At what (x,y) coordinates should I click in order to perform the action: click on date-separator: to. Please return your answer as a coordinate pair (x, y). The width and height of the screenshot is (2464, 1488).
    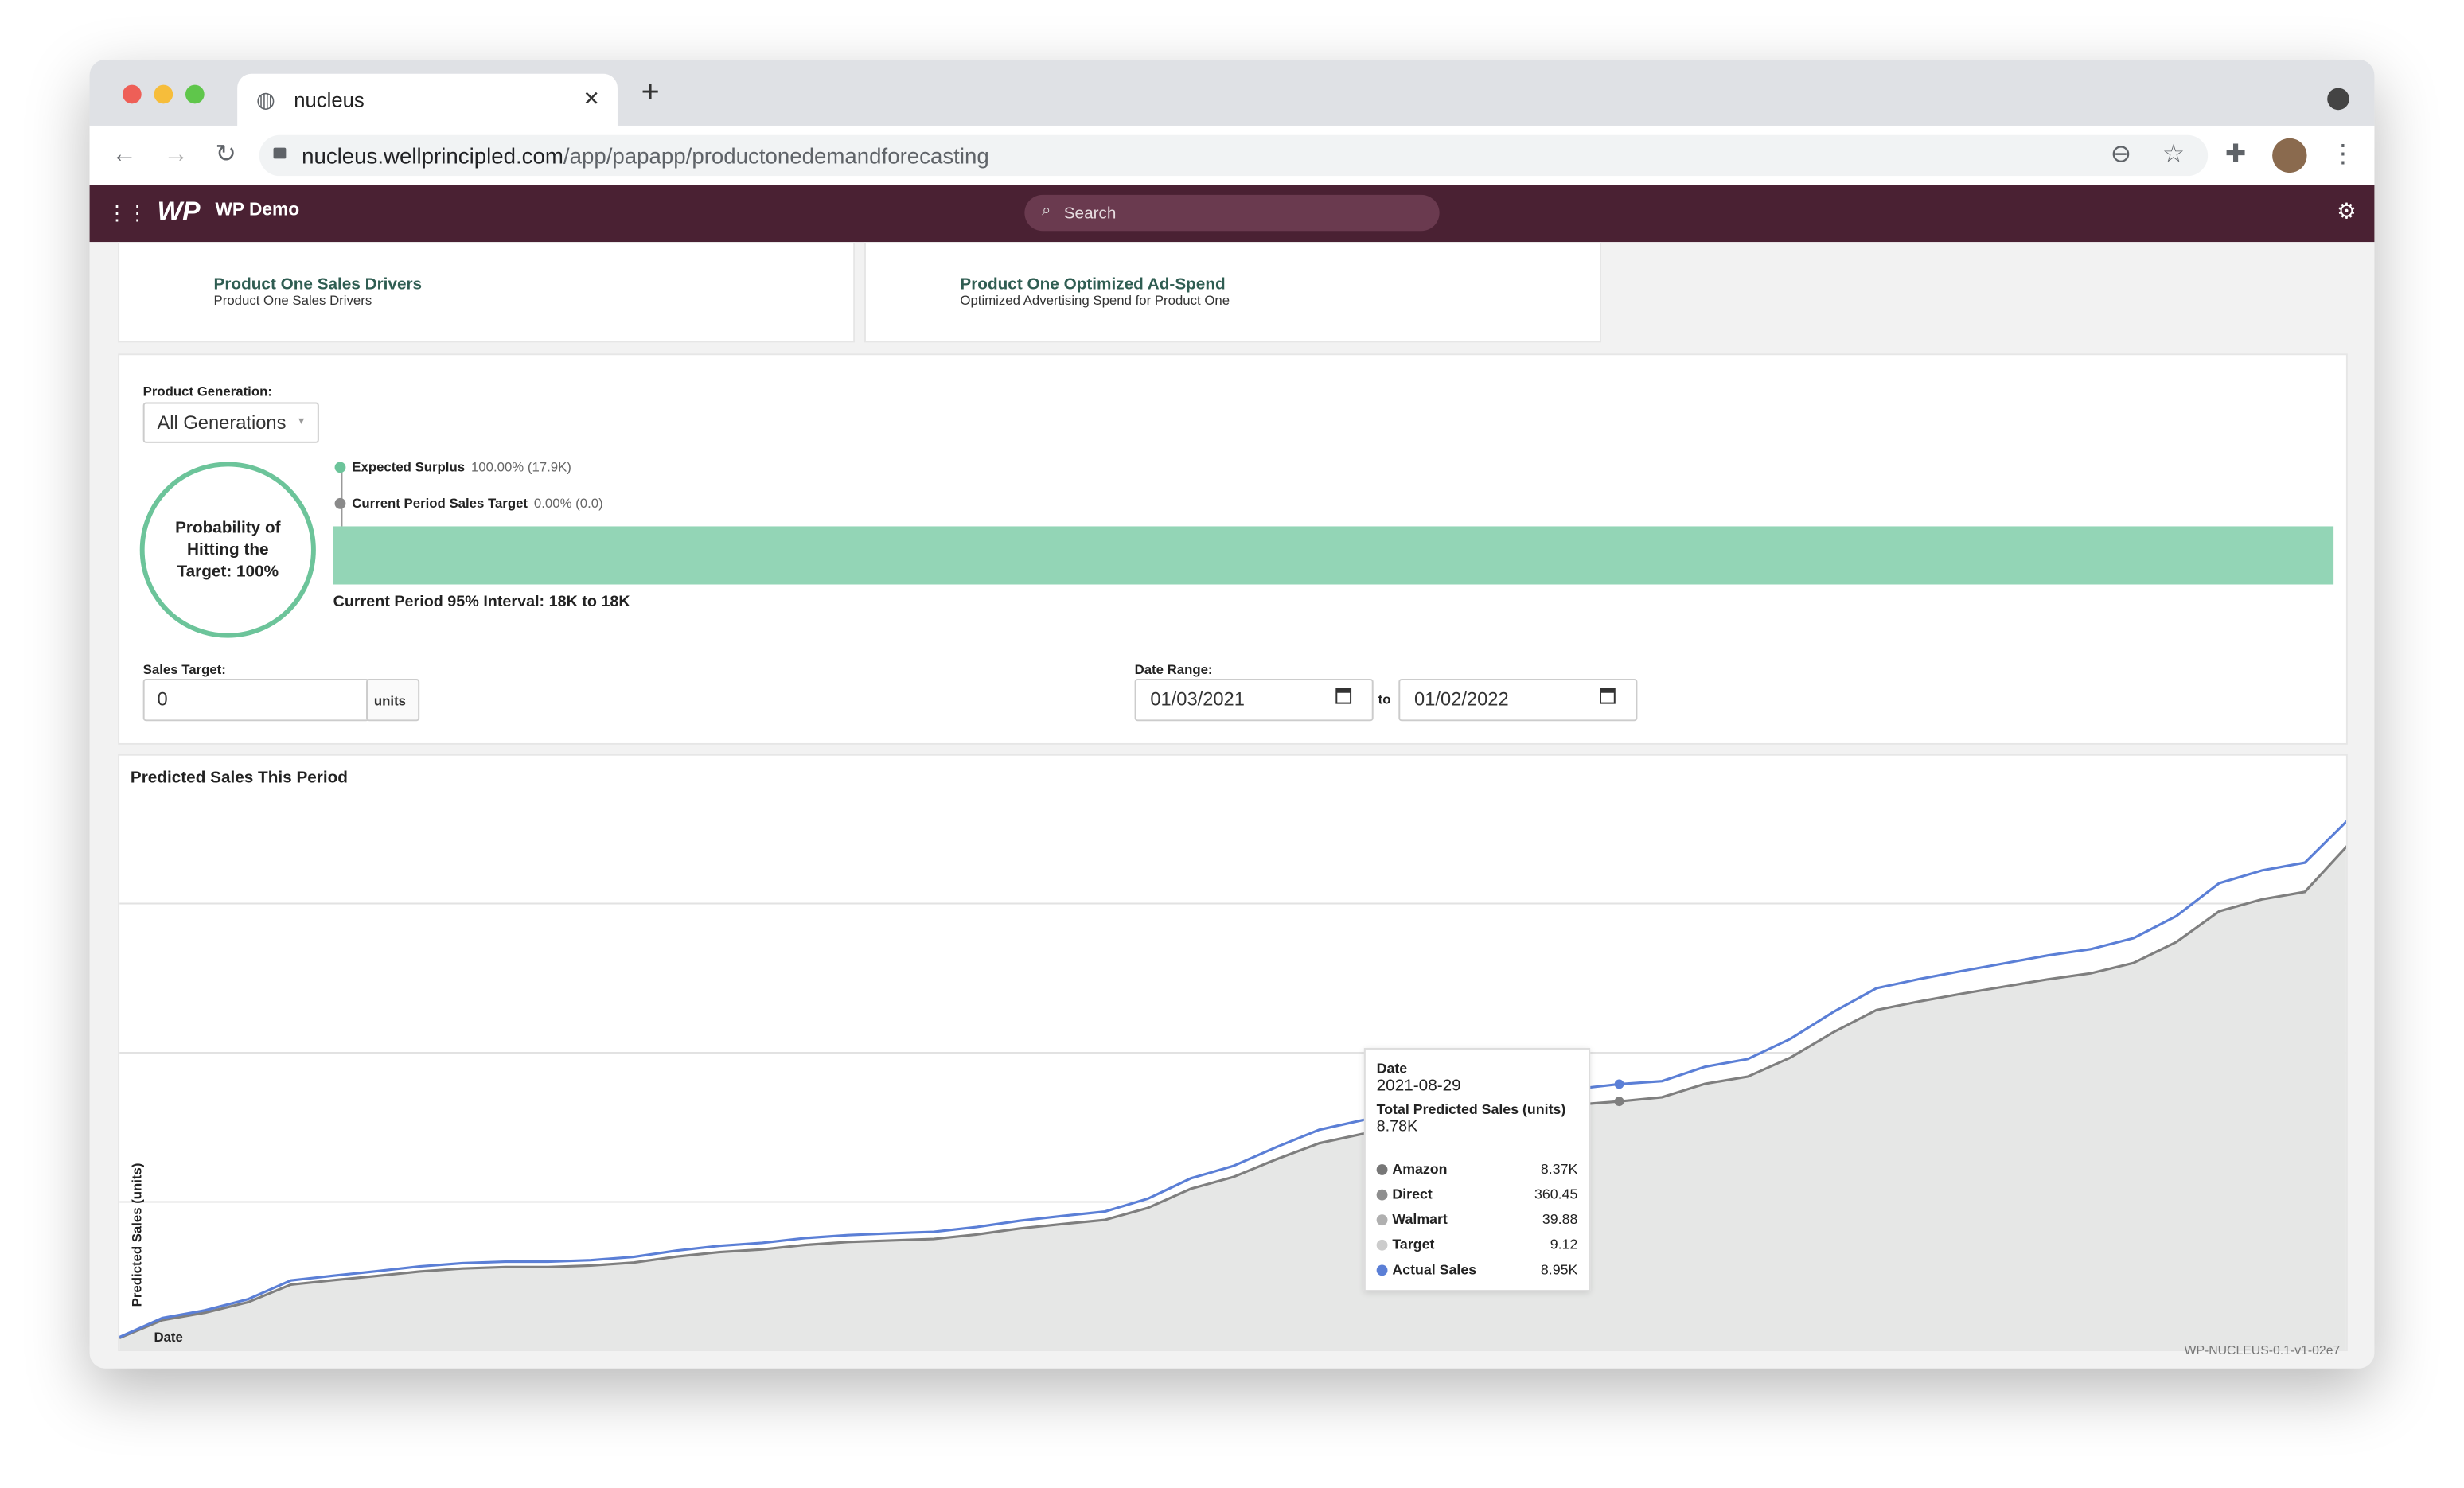
    Looking at the image, I should click on (1384, 699).